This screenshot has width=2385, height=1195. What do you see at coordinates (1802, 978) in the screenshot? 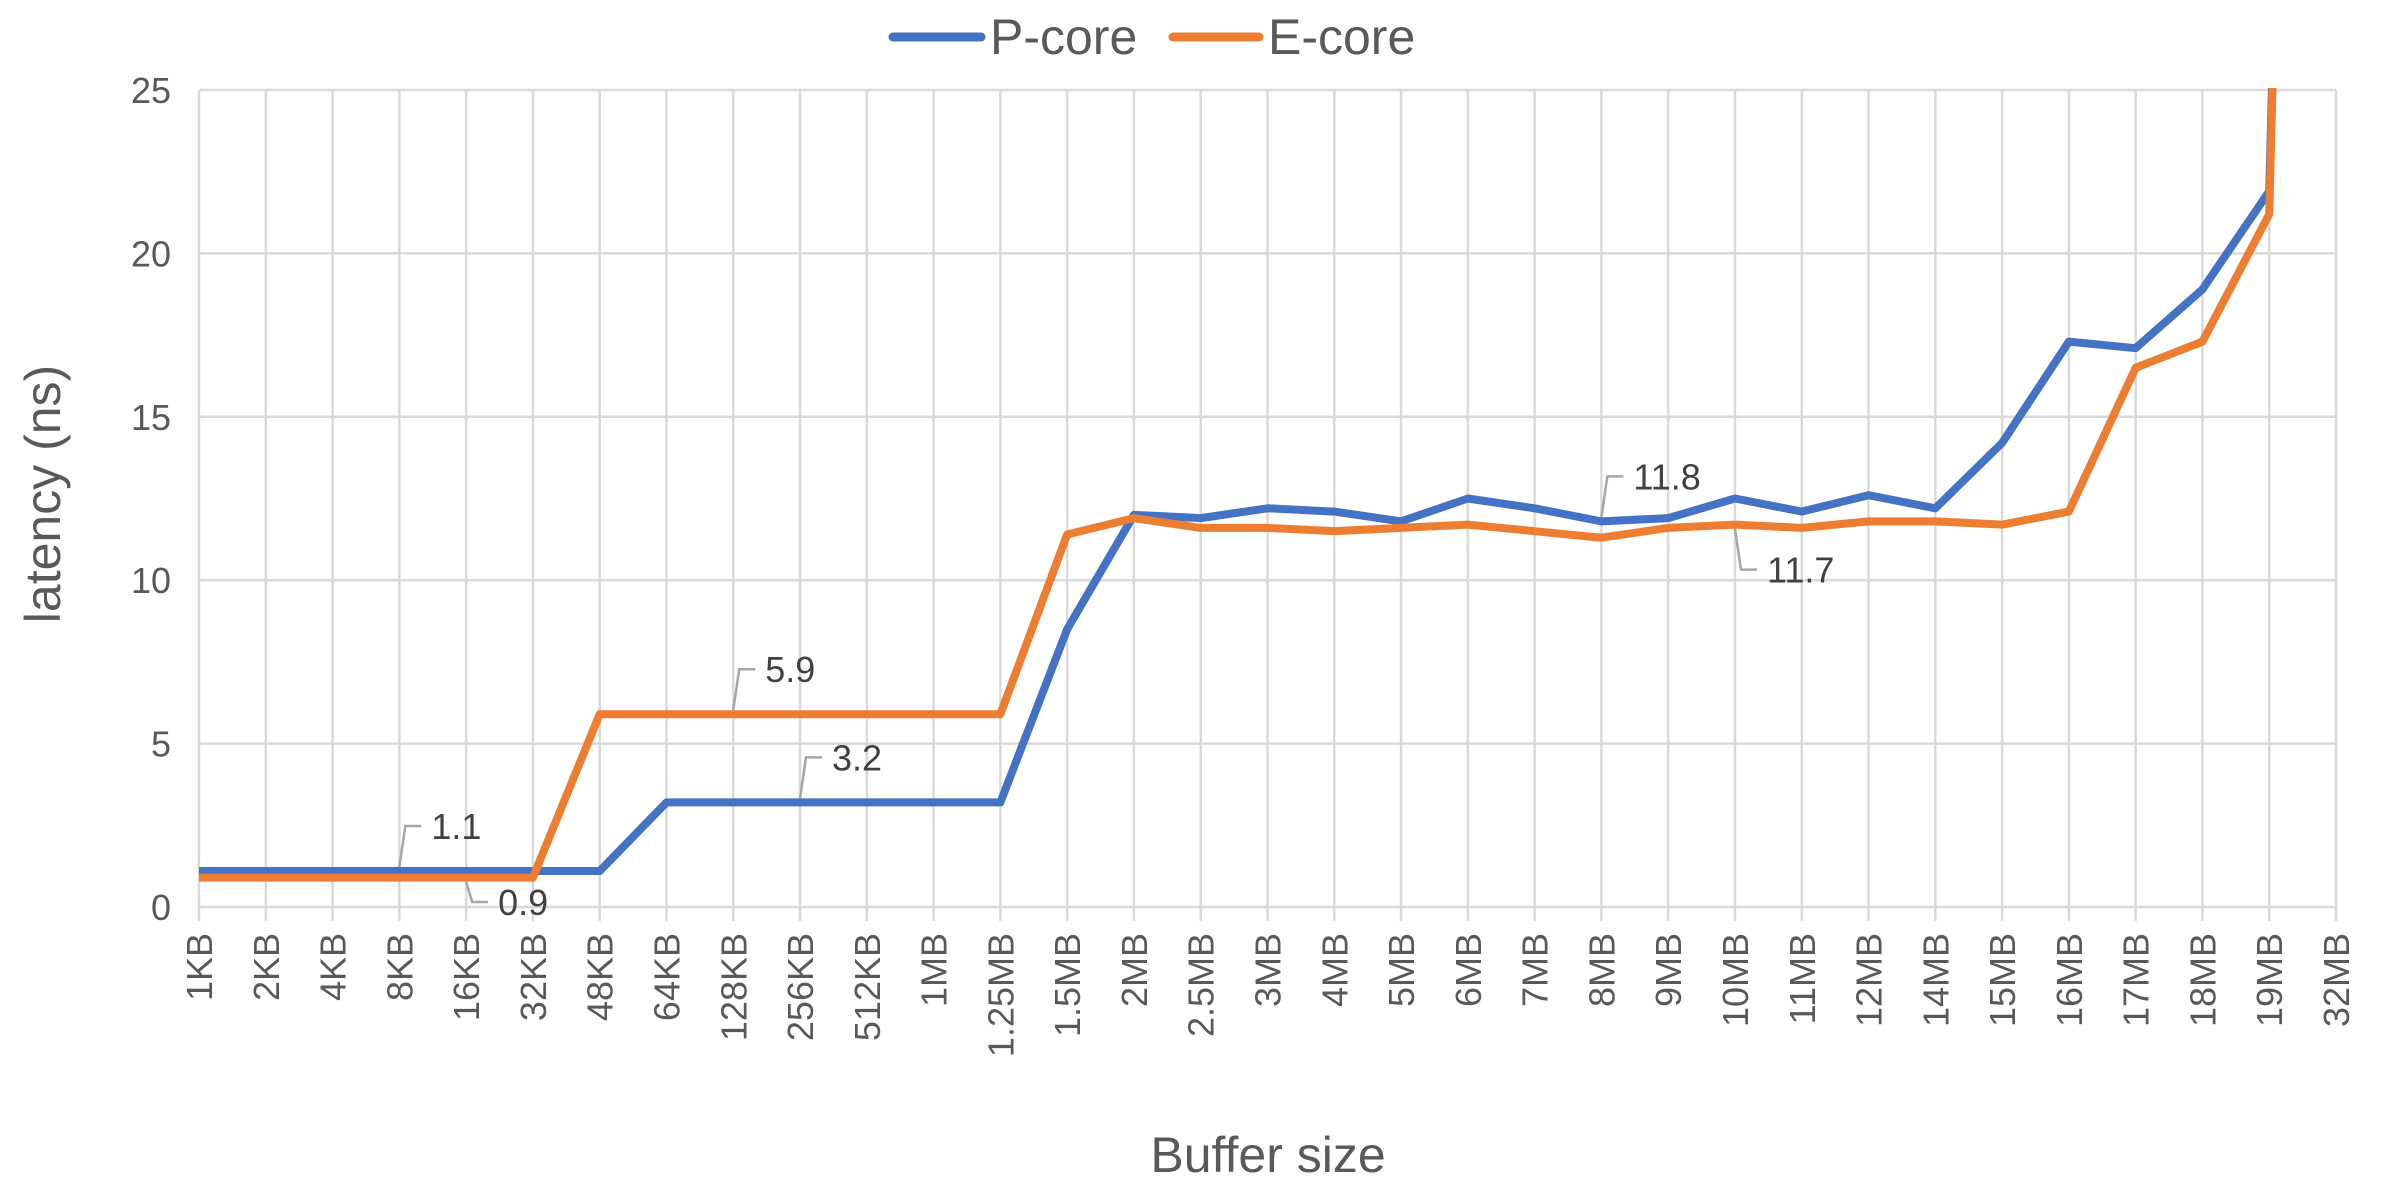
I see `x-tick-label: 11MB` at bounding box center [1802, 978].